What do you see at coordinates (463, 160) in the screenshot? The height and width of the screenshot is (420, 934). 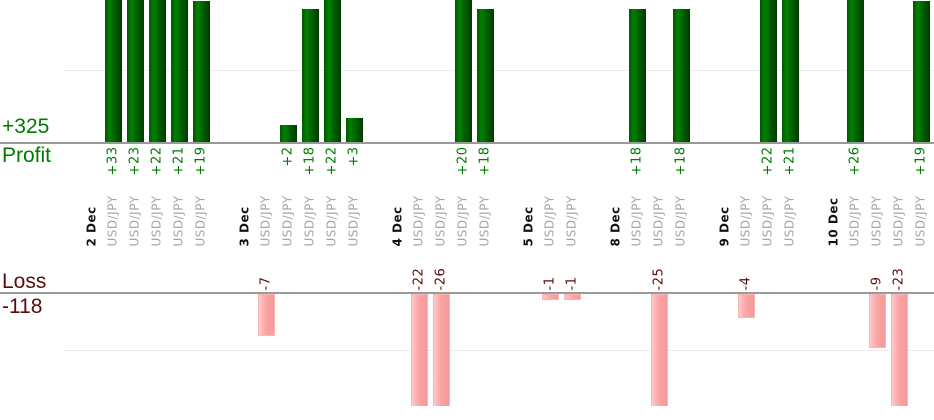 I see `profit-value-label: +20` at bounding box center [463, 160].